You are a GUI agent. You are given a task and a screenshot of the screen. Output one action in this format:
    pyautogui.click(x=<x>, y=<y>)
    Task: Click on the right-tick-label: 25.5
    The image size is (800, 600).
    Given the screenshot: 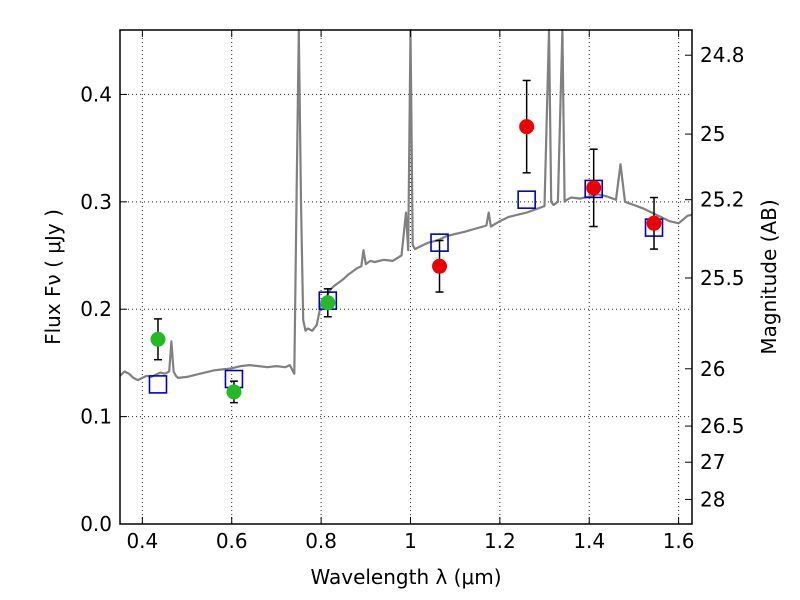 What is the action you would take?
    pyautogui.click(x=722, y=278)
    